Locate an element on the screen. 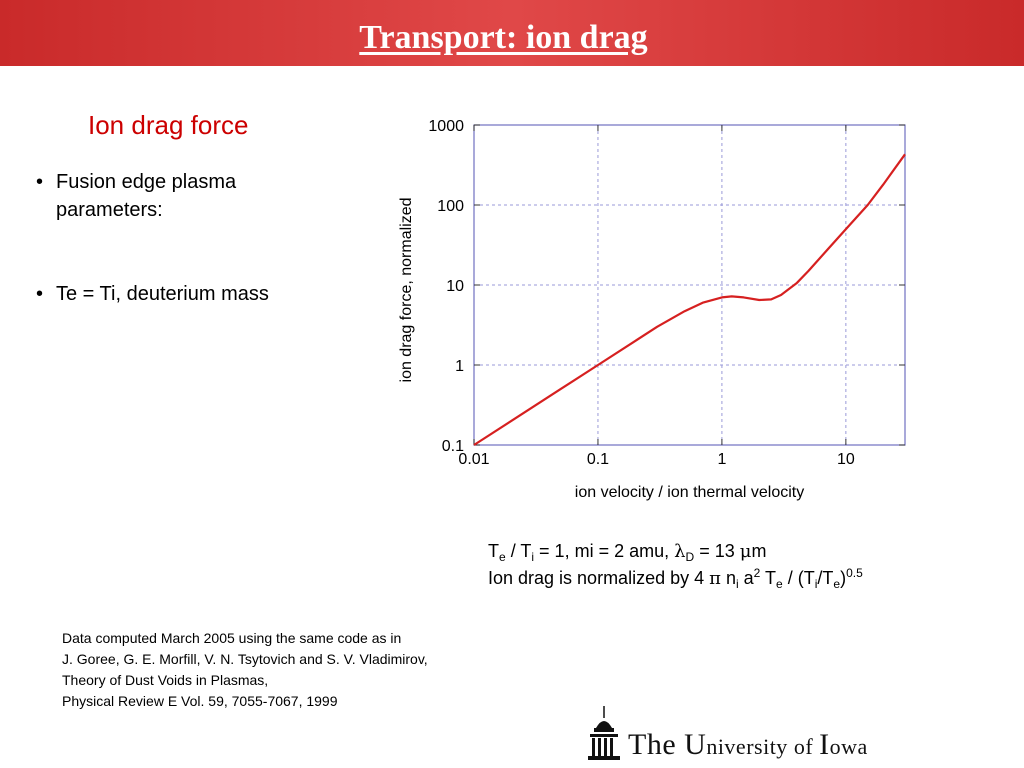  title-banner is located at coordinates (512, 33).